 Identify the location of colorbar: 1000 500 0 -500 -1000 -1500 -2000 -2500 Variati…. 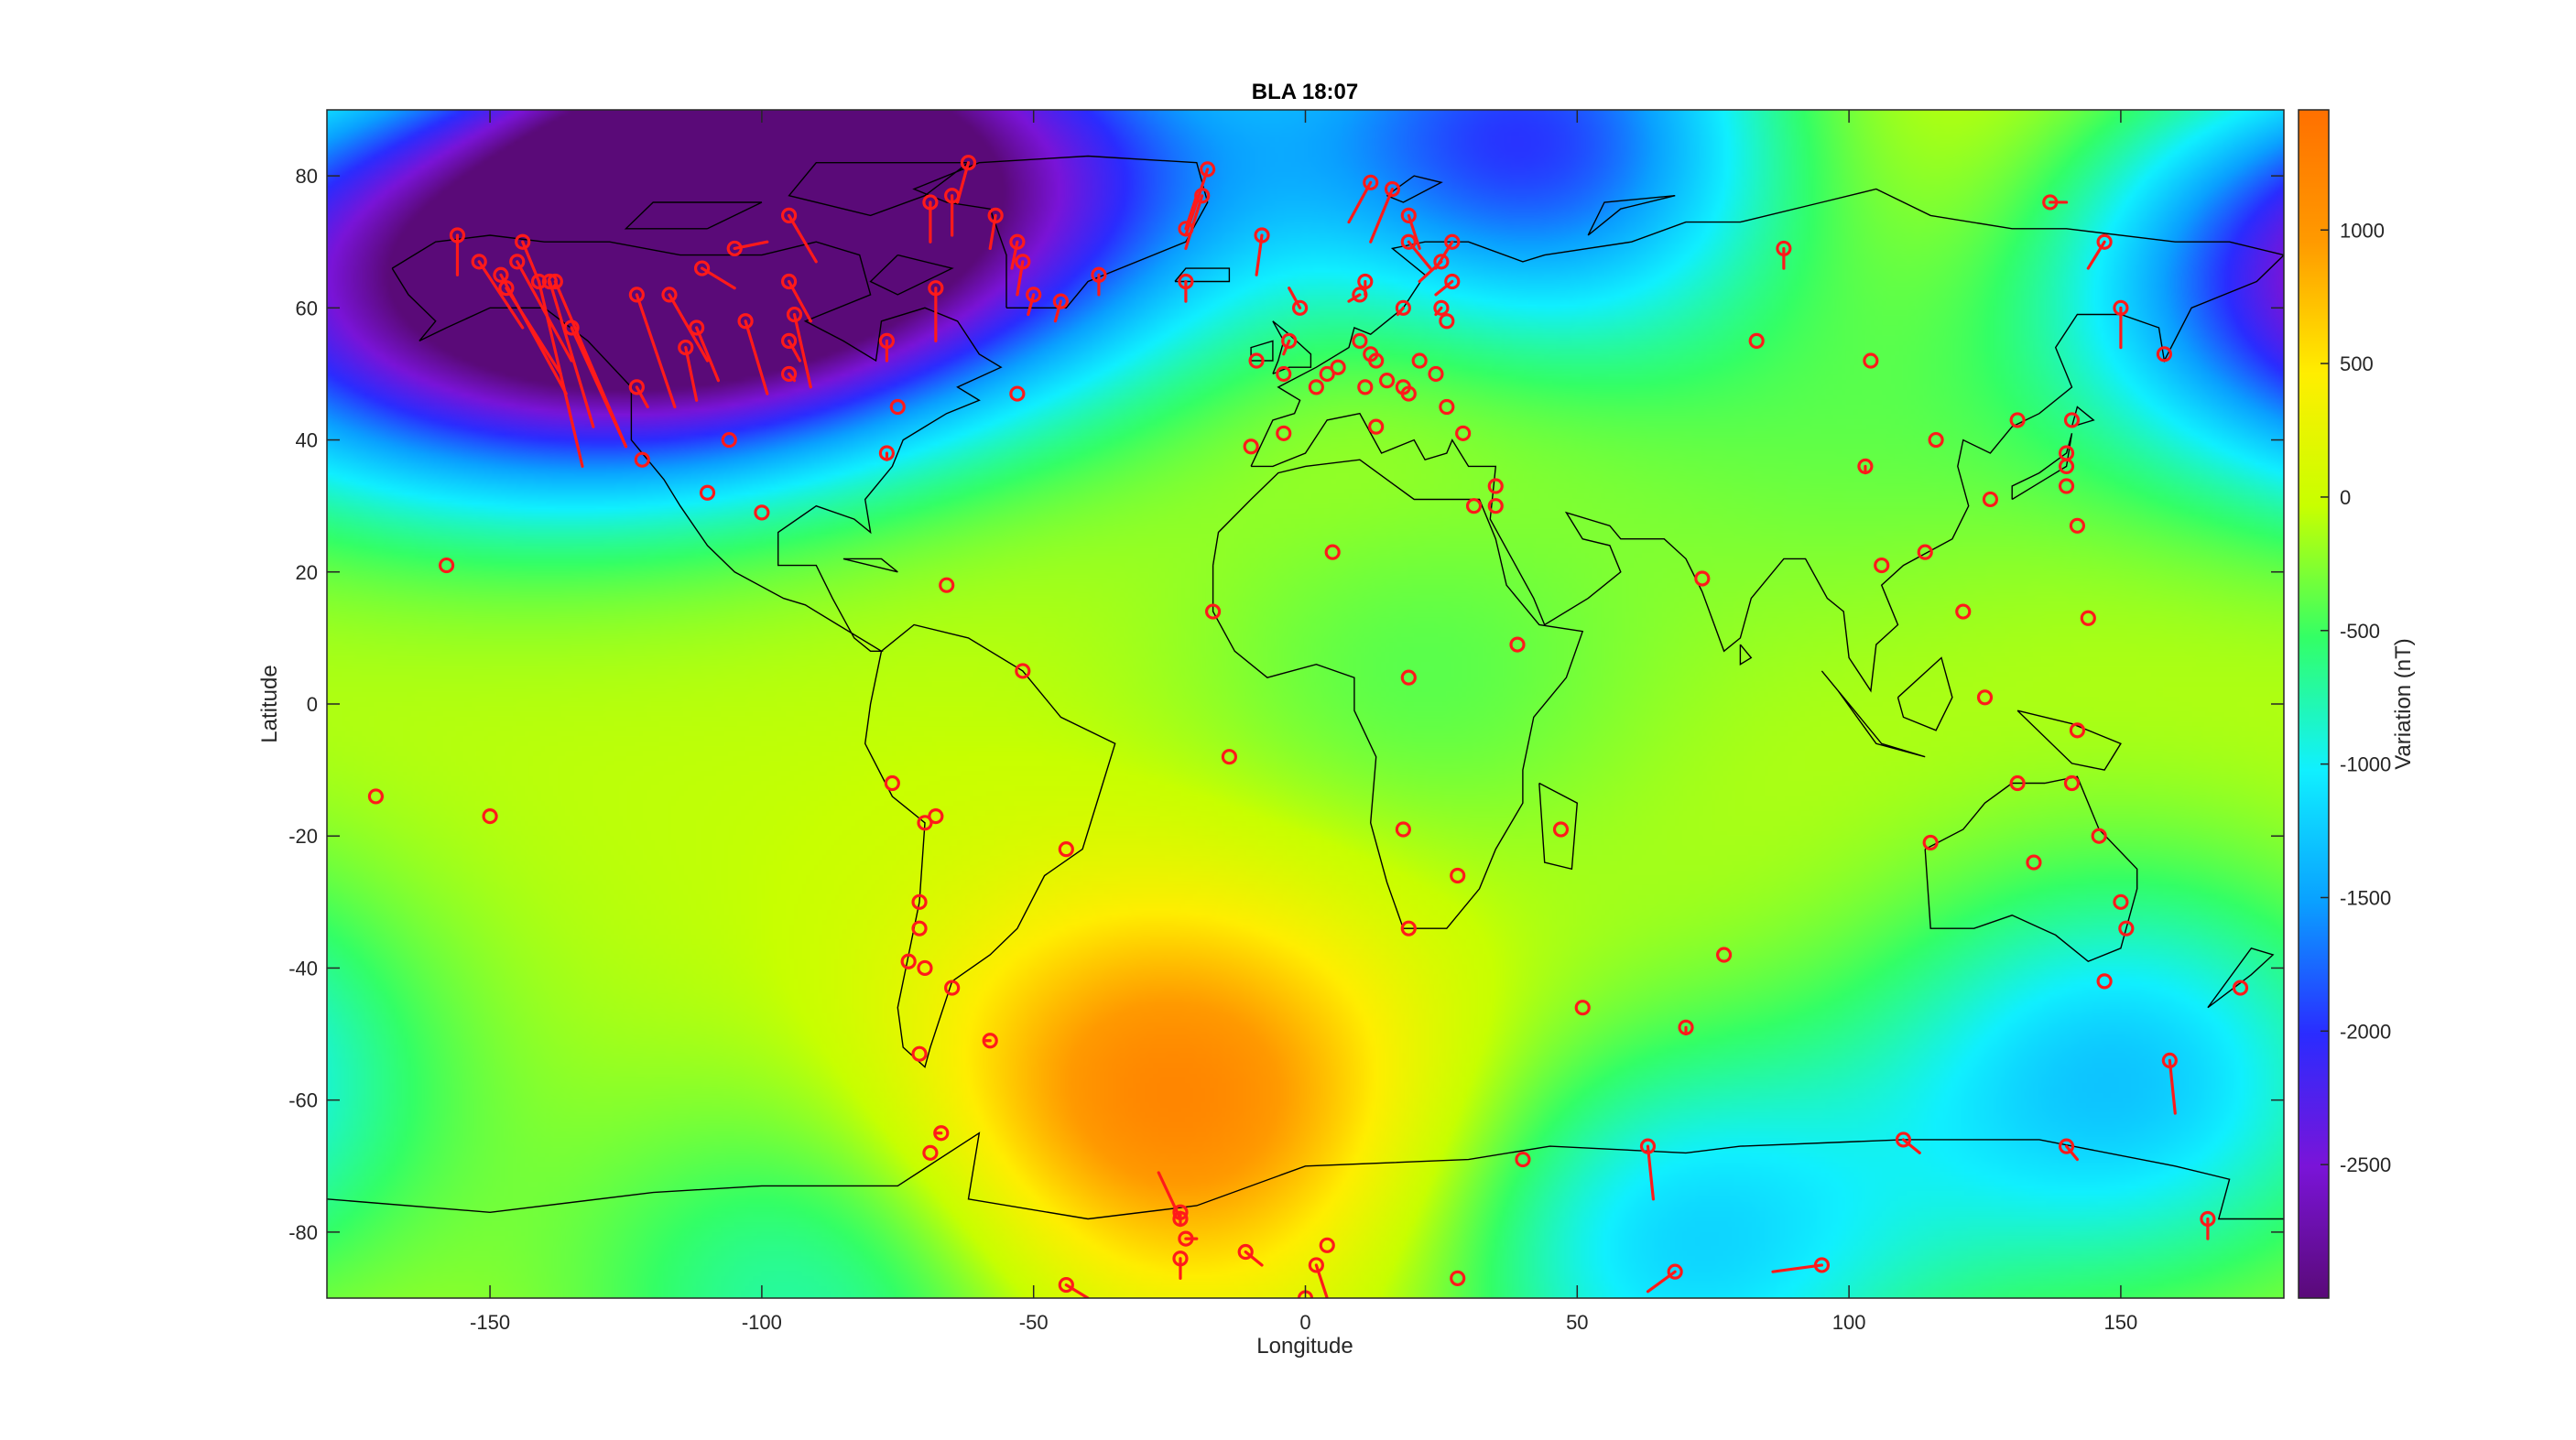
(2357, 704).